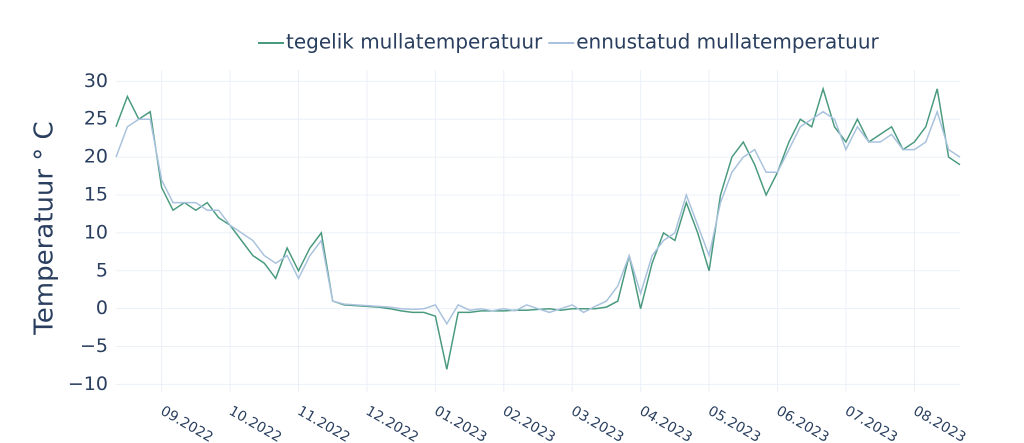  I want to click on x-tick-label: 06.2023, so click(803, 423).